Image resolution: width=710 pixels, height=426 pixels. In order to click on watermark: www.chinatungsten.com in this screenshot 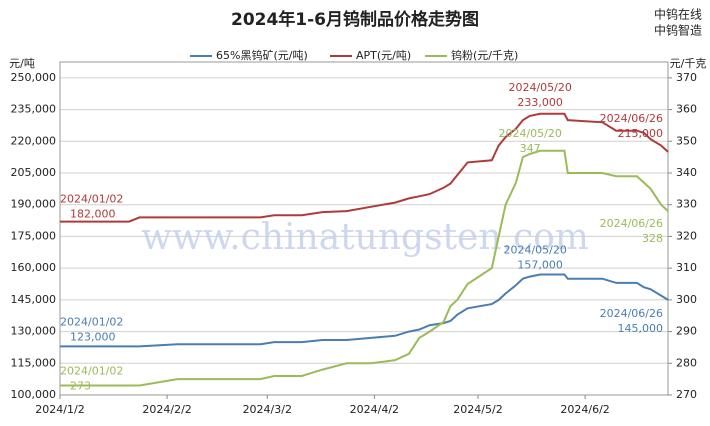, I will do `click(365, 237)`.